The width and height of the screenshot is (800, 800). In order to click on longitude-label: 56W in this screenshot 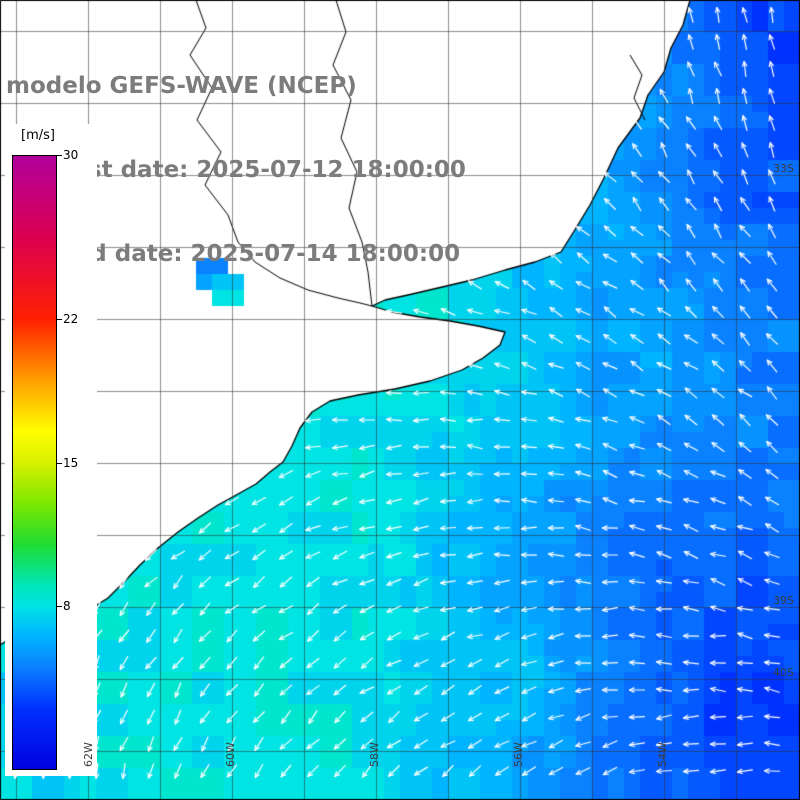, I will do `click(518, 754)`.